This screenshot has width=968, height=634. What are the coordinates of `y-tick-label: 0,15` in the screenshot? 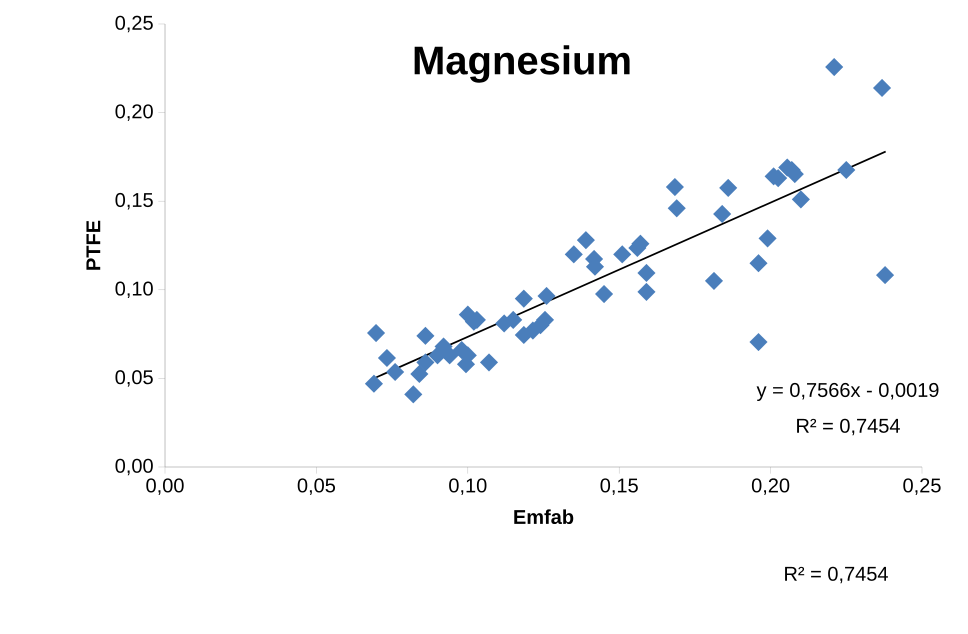 It's located at (134, 201).